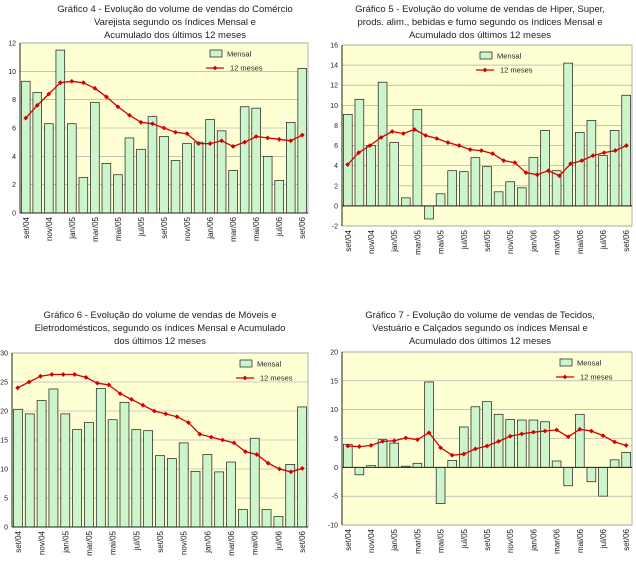 This screenshot has width=636, height=566. What do you see at coordinates (533, 539) in the screenshot?
I see `x-tick-label: jan/06` at bounding box center [533, 539].